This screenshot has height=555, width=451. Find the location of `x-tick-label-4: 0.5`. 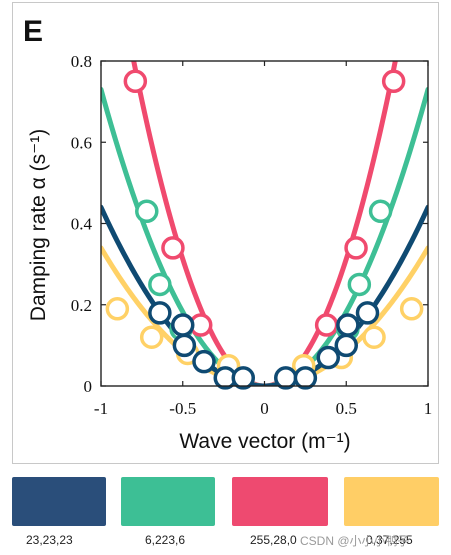

x-tick-label-4: 0.5 is located at coordinates (346, 408).